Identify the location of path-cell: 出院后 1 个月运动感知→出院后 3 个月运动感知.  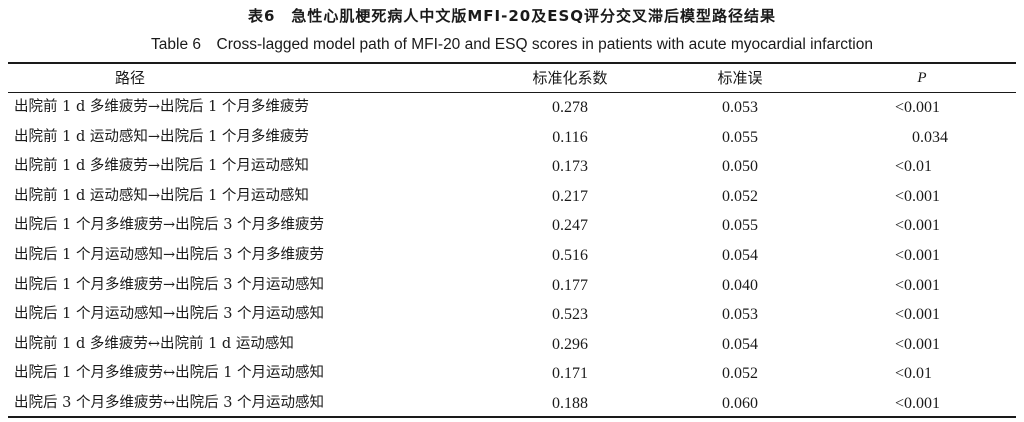
(169, 314).